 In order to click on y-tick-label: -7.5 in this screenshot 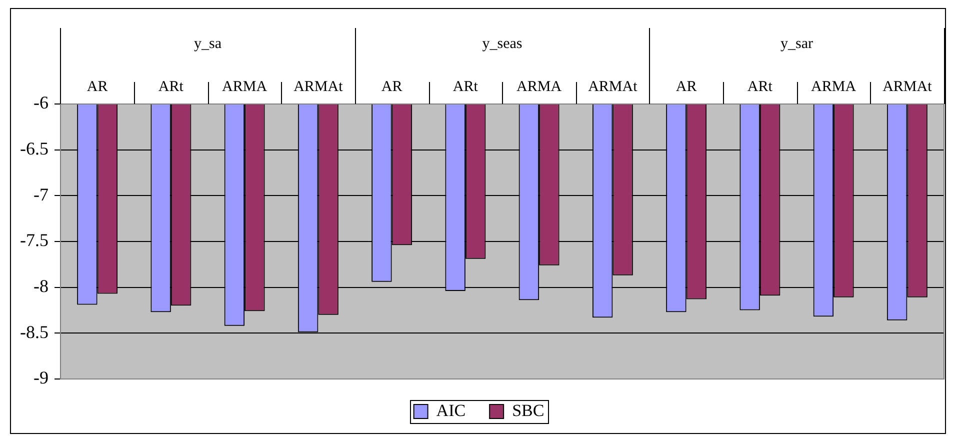, I will do `click(34, 240)`.